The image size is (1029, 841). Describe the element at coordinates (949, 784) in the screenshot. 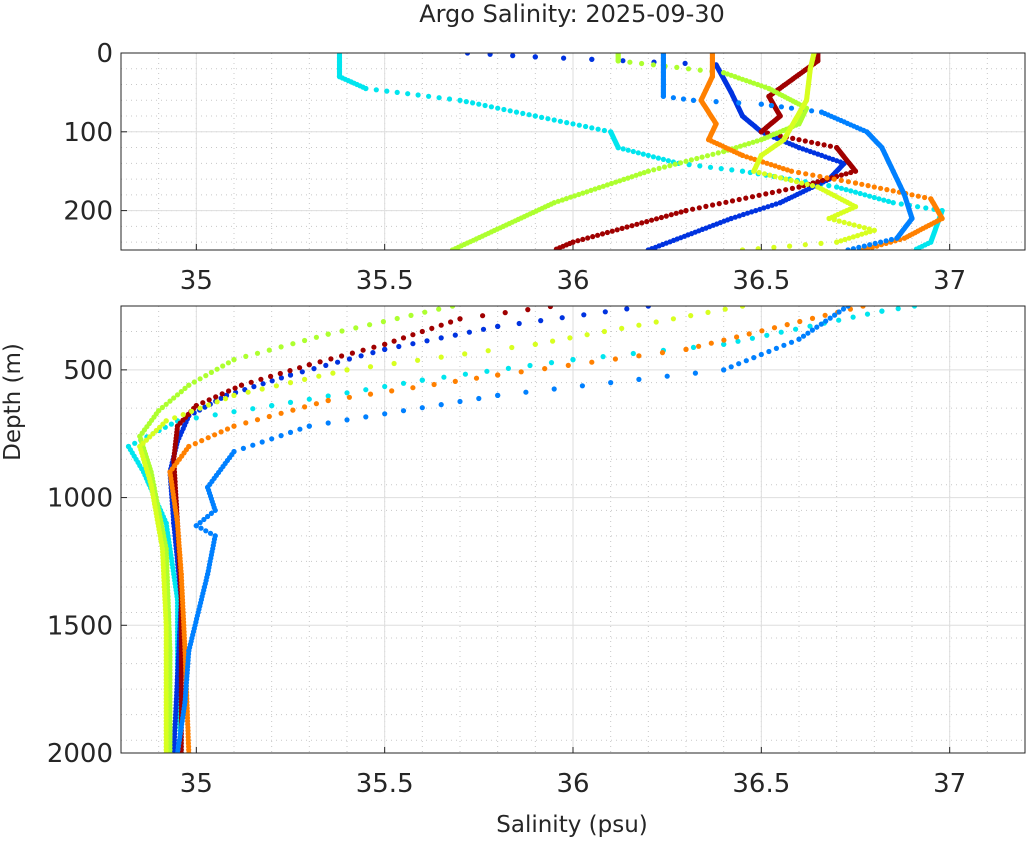

I see `lower-x-tick-label: 37` at that location.